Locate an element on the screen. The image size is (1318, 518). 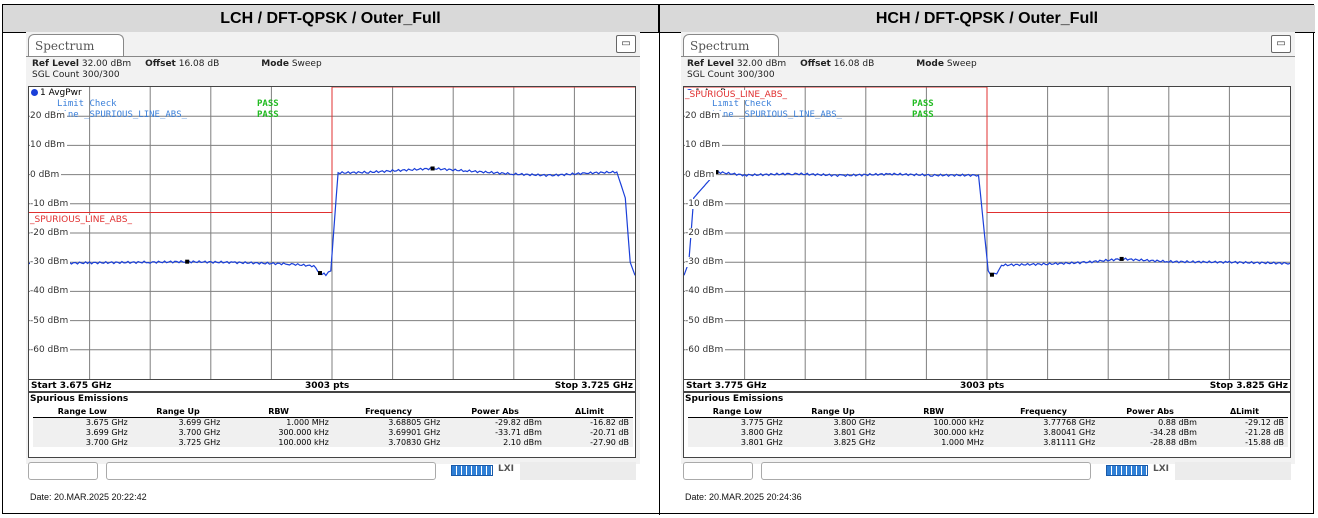
table-cell: 3.825 GHz is located at coordinates (833, 442).